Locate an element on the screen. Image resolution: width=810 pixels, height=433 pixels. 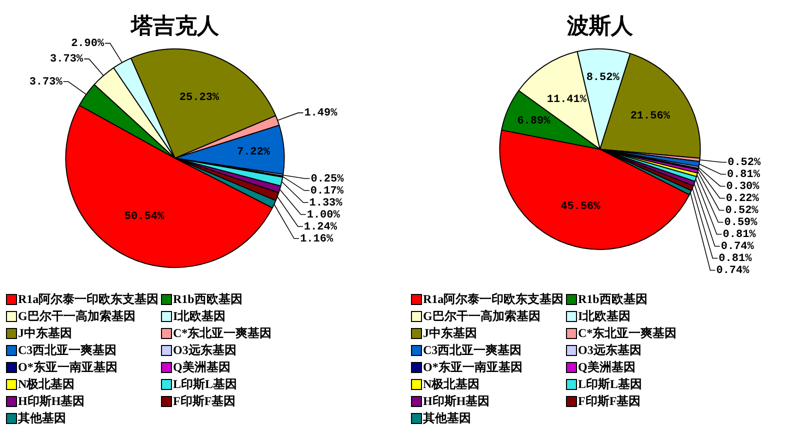
data-label: 50.54% is located at coordinates (144, 216).